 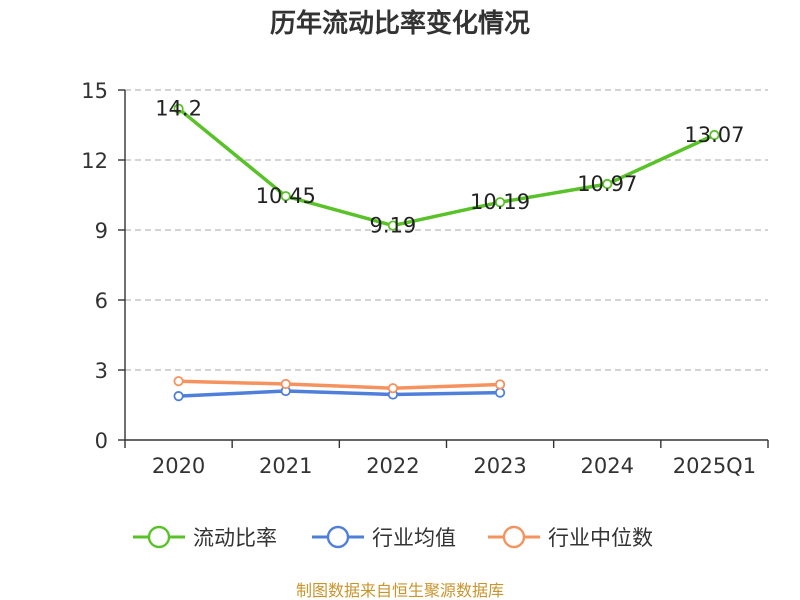 I want to click on y-tick-label: 9, so click(x=101, y=231).